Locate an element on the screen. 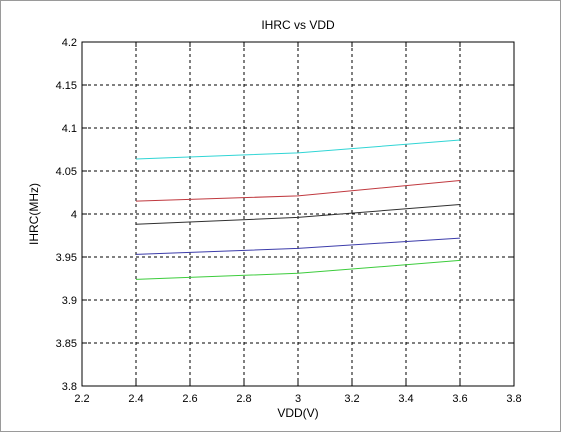 The height and width of the screenshot is (433, 562). y-tick-label: 3.8 is located at coordinates (69, 387).